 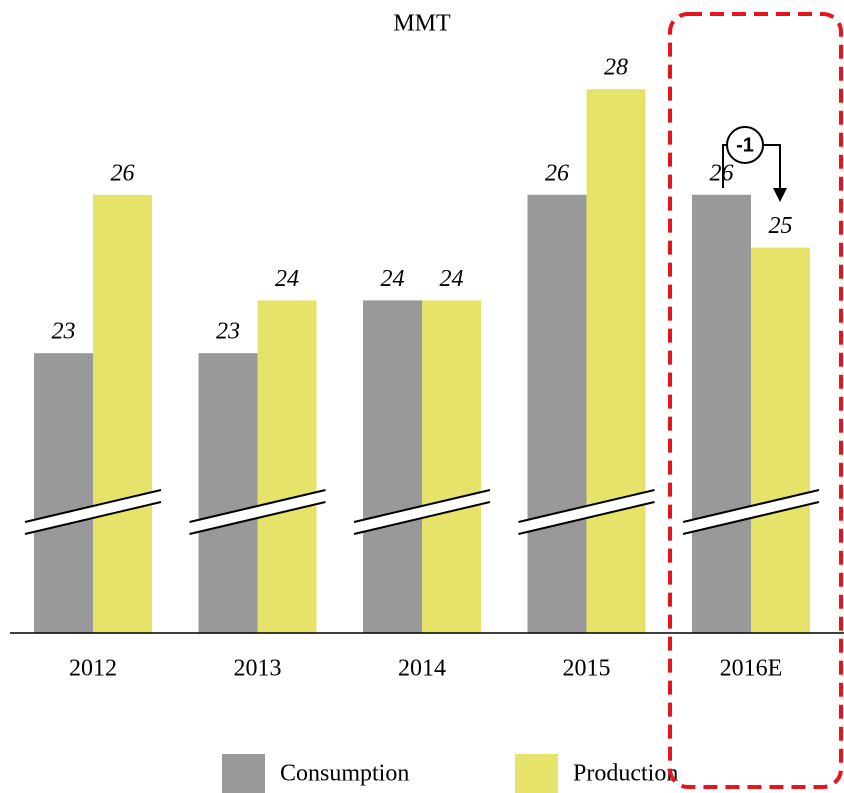 I want to click on data-label: 25, so click(x=781, y=226).